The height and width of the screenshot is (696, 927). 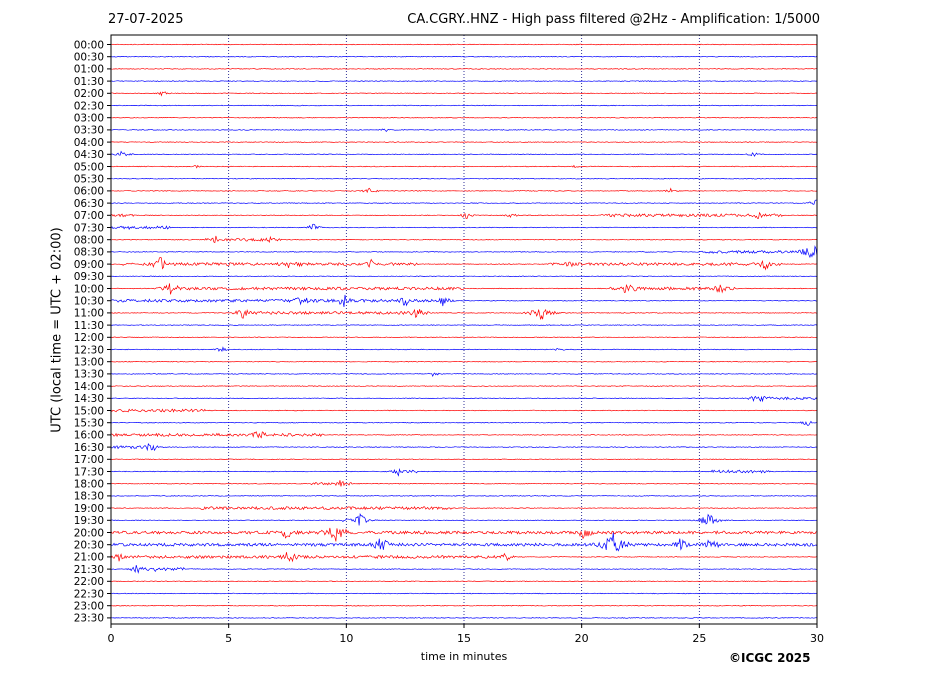 What do you see at coordinates (464, 178) in the screenshot?
I see `trace-row-05:30` at bounding box center [464, 178].